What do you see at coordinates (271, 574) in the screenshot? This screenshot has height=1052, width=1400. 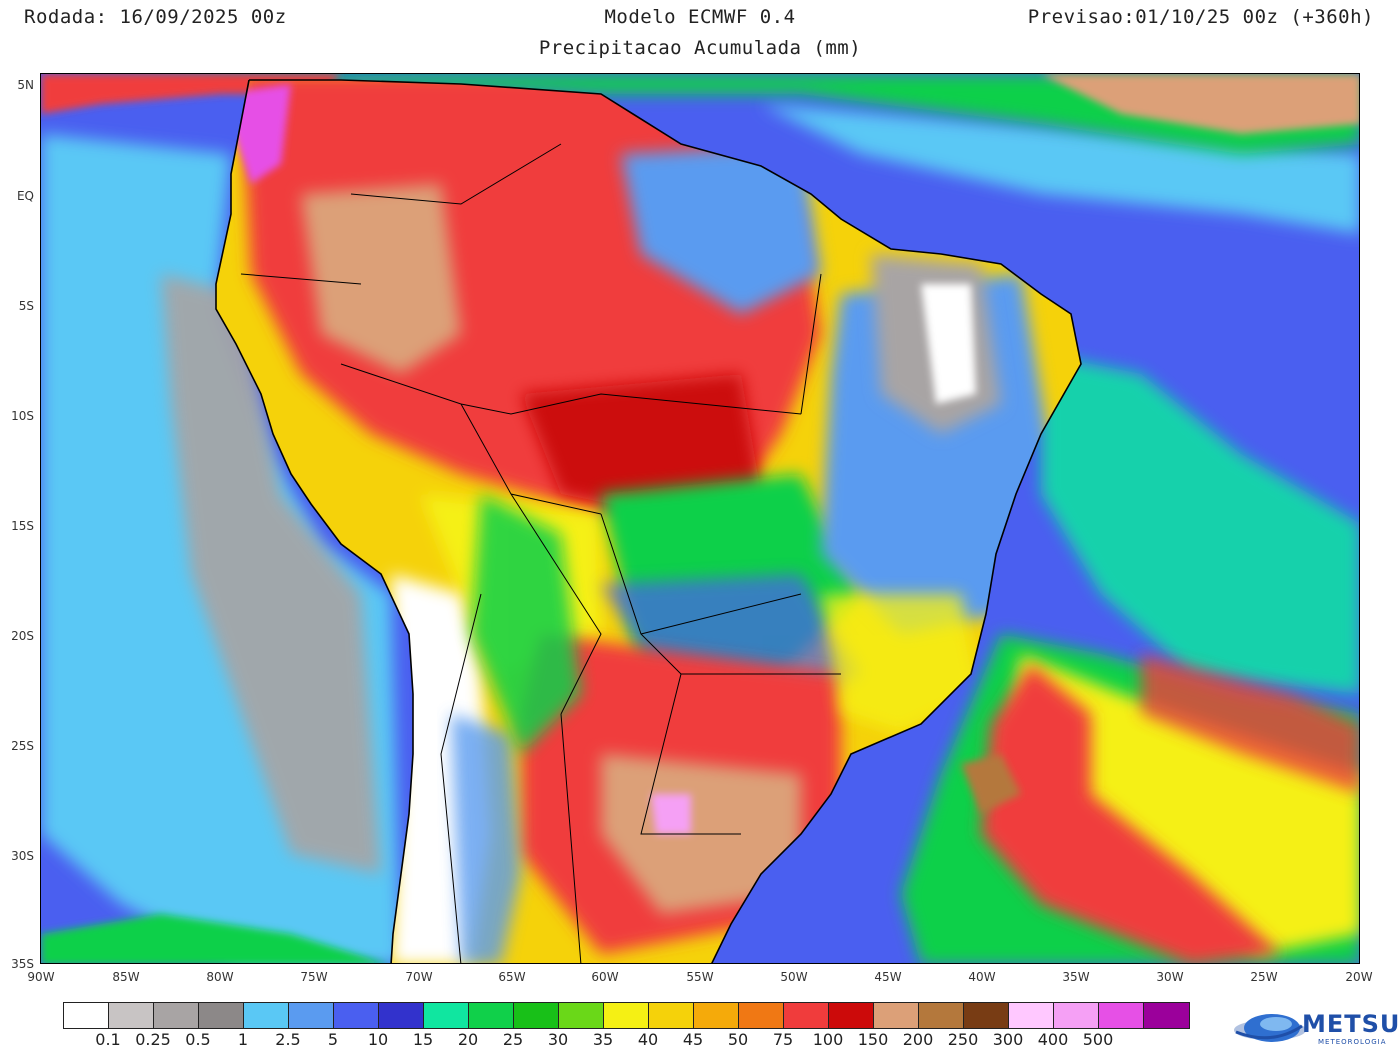 I see `pacific-dry-zone` at bounding box center [271, 574].